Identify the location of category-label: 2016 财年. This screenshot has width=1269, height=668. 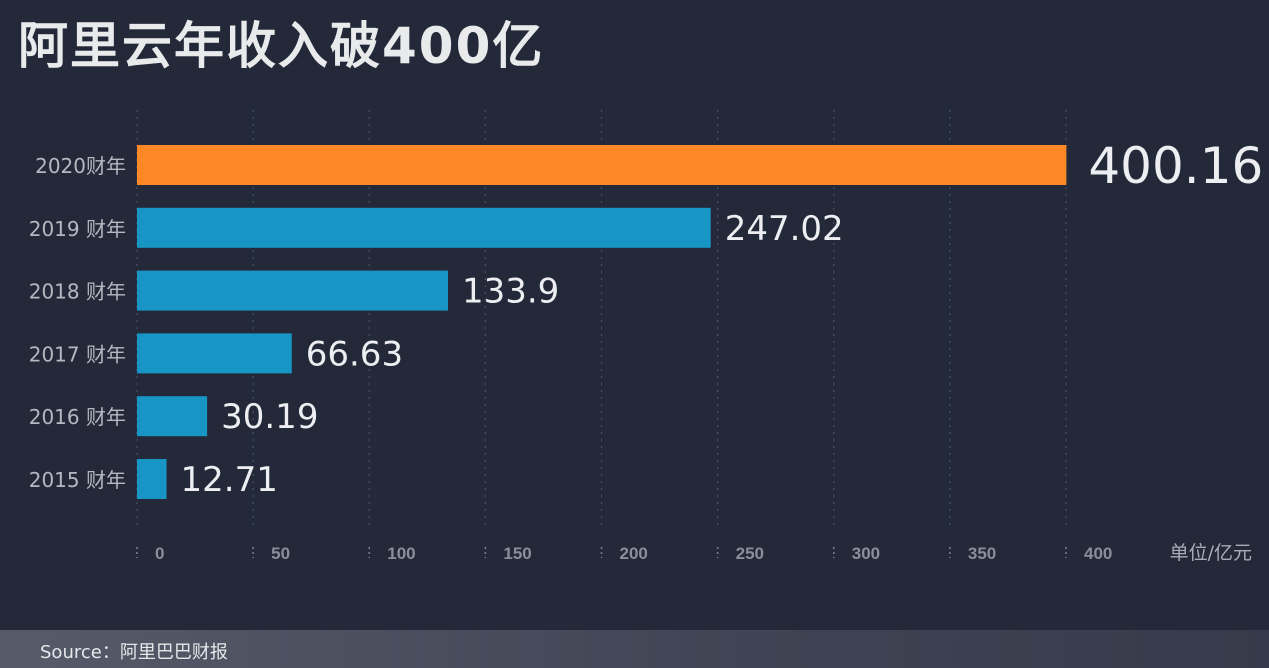
(77, 417).